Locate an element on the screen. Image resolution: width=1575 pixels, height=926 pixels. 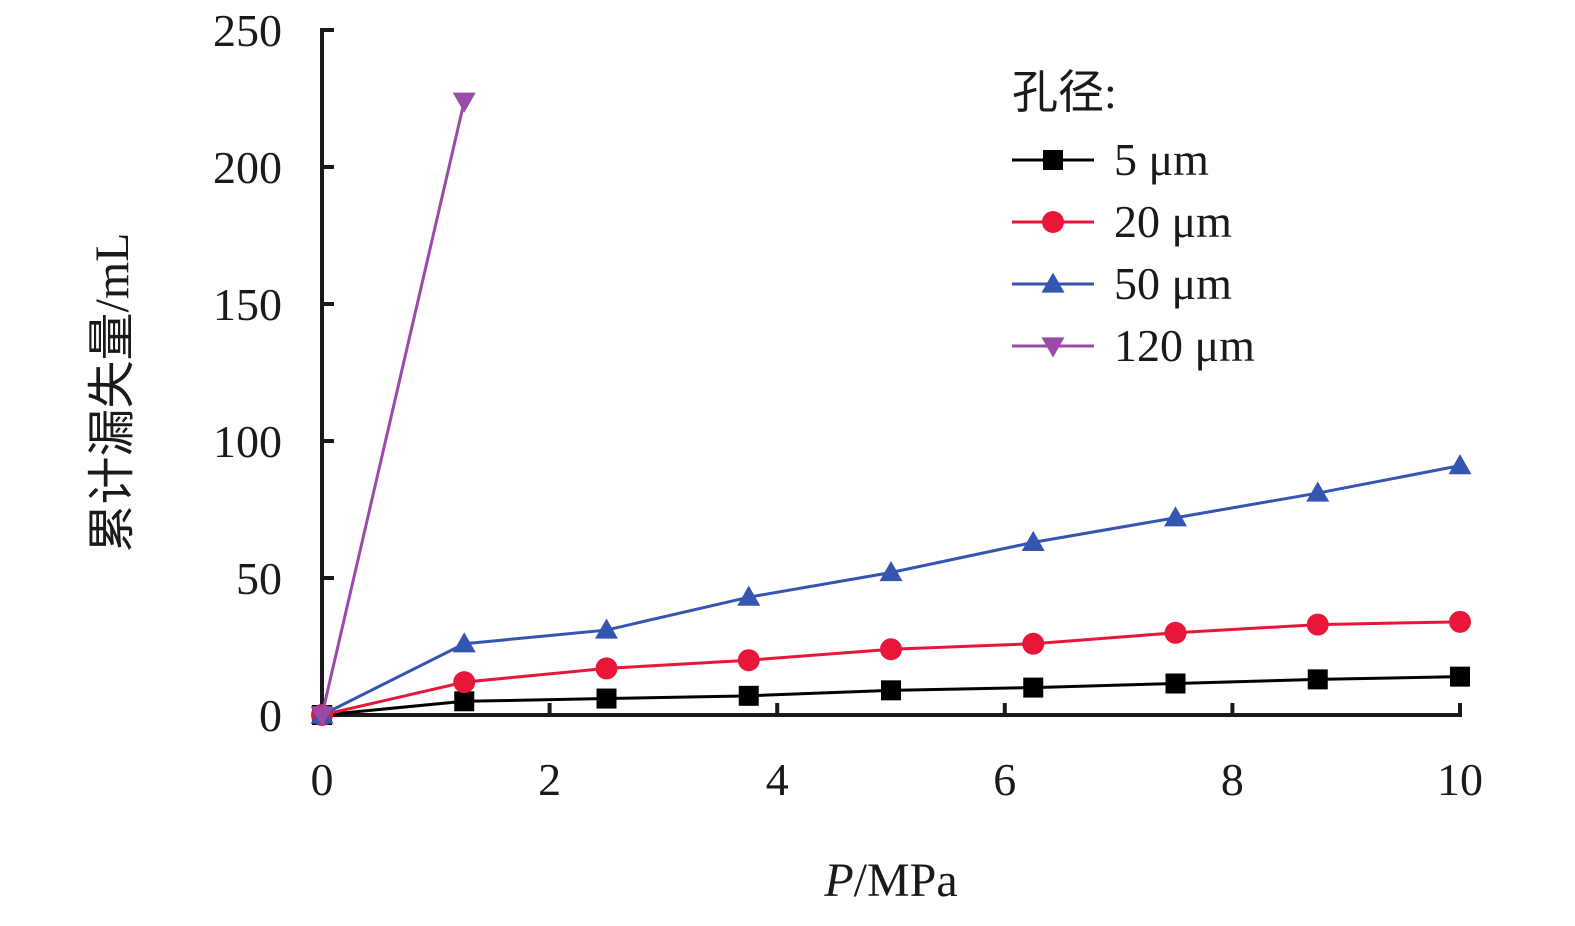
x-axis-title: P/MPa is located at coordinates (890, 880).